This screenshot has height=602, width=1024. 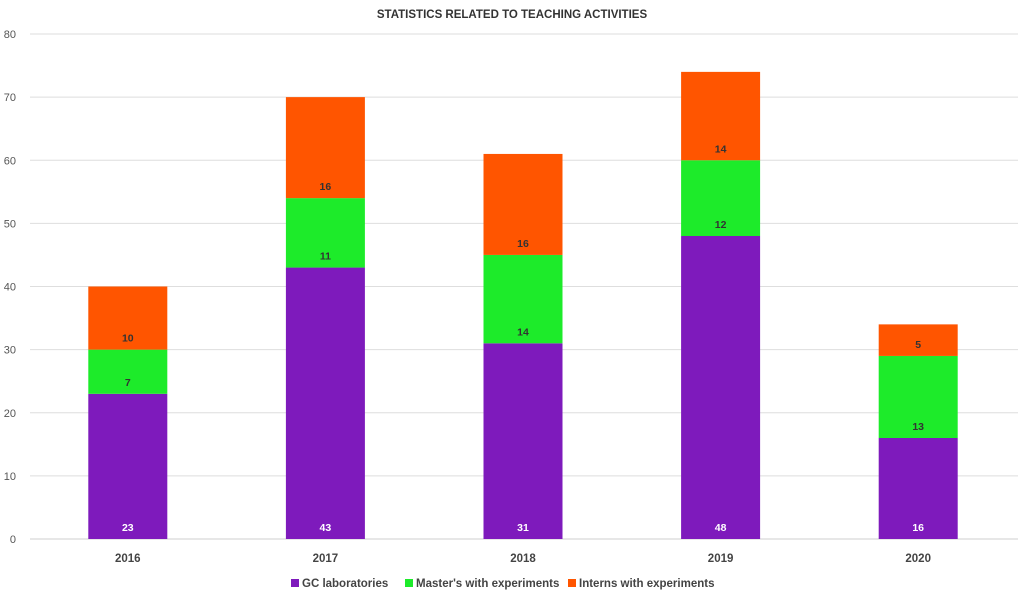 What do you see at coordinates (646, 584) in the screenshot?
I see `legend-label: Interns with experiments` at bounding box center [646, 584].